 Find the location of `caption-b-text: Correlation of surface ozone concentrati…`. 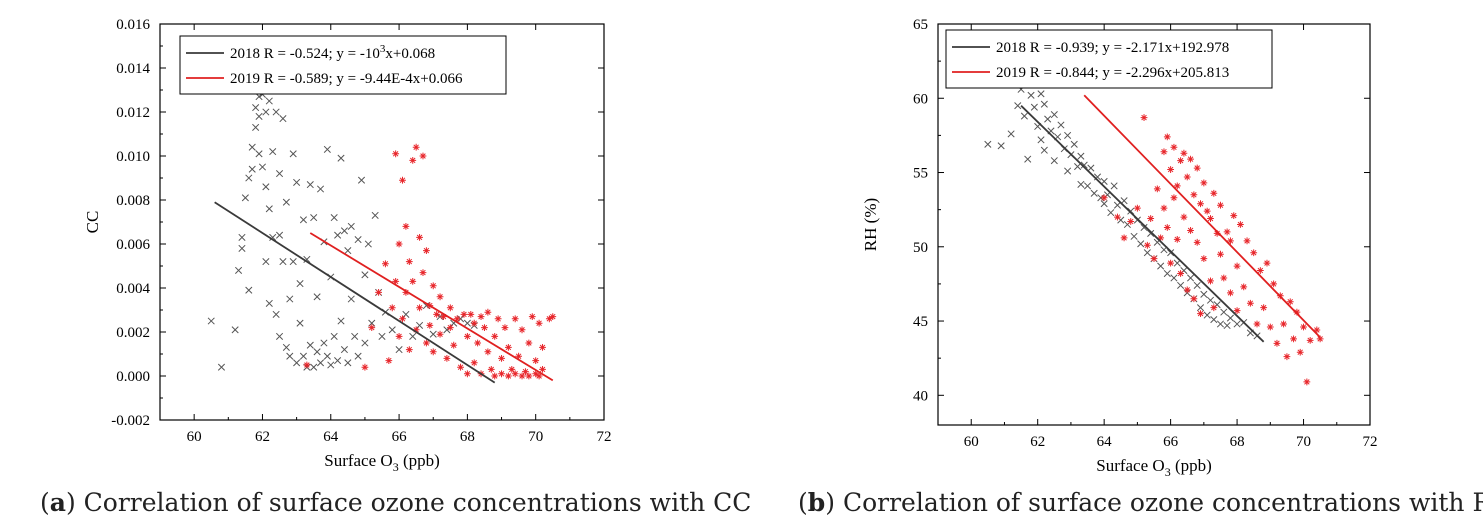

caption-b-text: Correlation of surface ozone concentrati… is located at coordinates (1159, 502).